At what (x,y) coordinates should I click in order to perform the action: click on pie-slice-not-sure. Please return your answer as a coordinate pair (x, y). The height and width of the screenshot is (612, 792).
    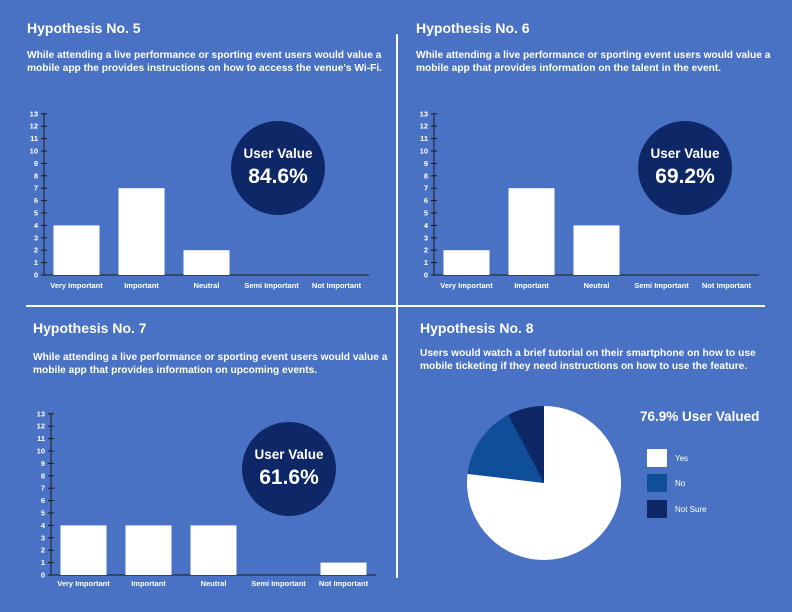
    Looking at the image, I should click on (526, 444).